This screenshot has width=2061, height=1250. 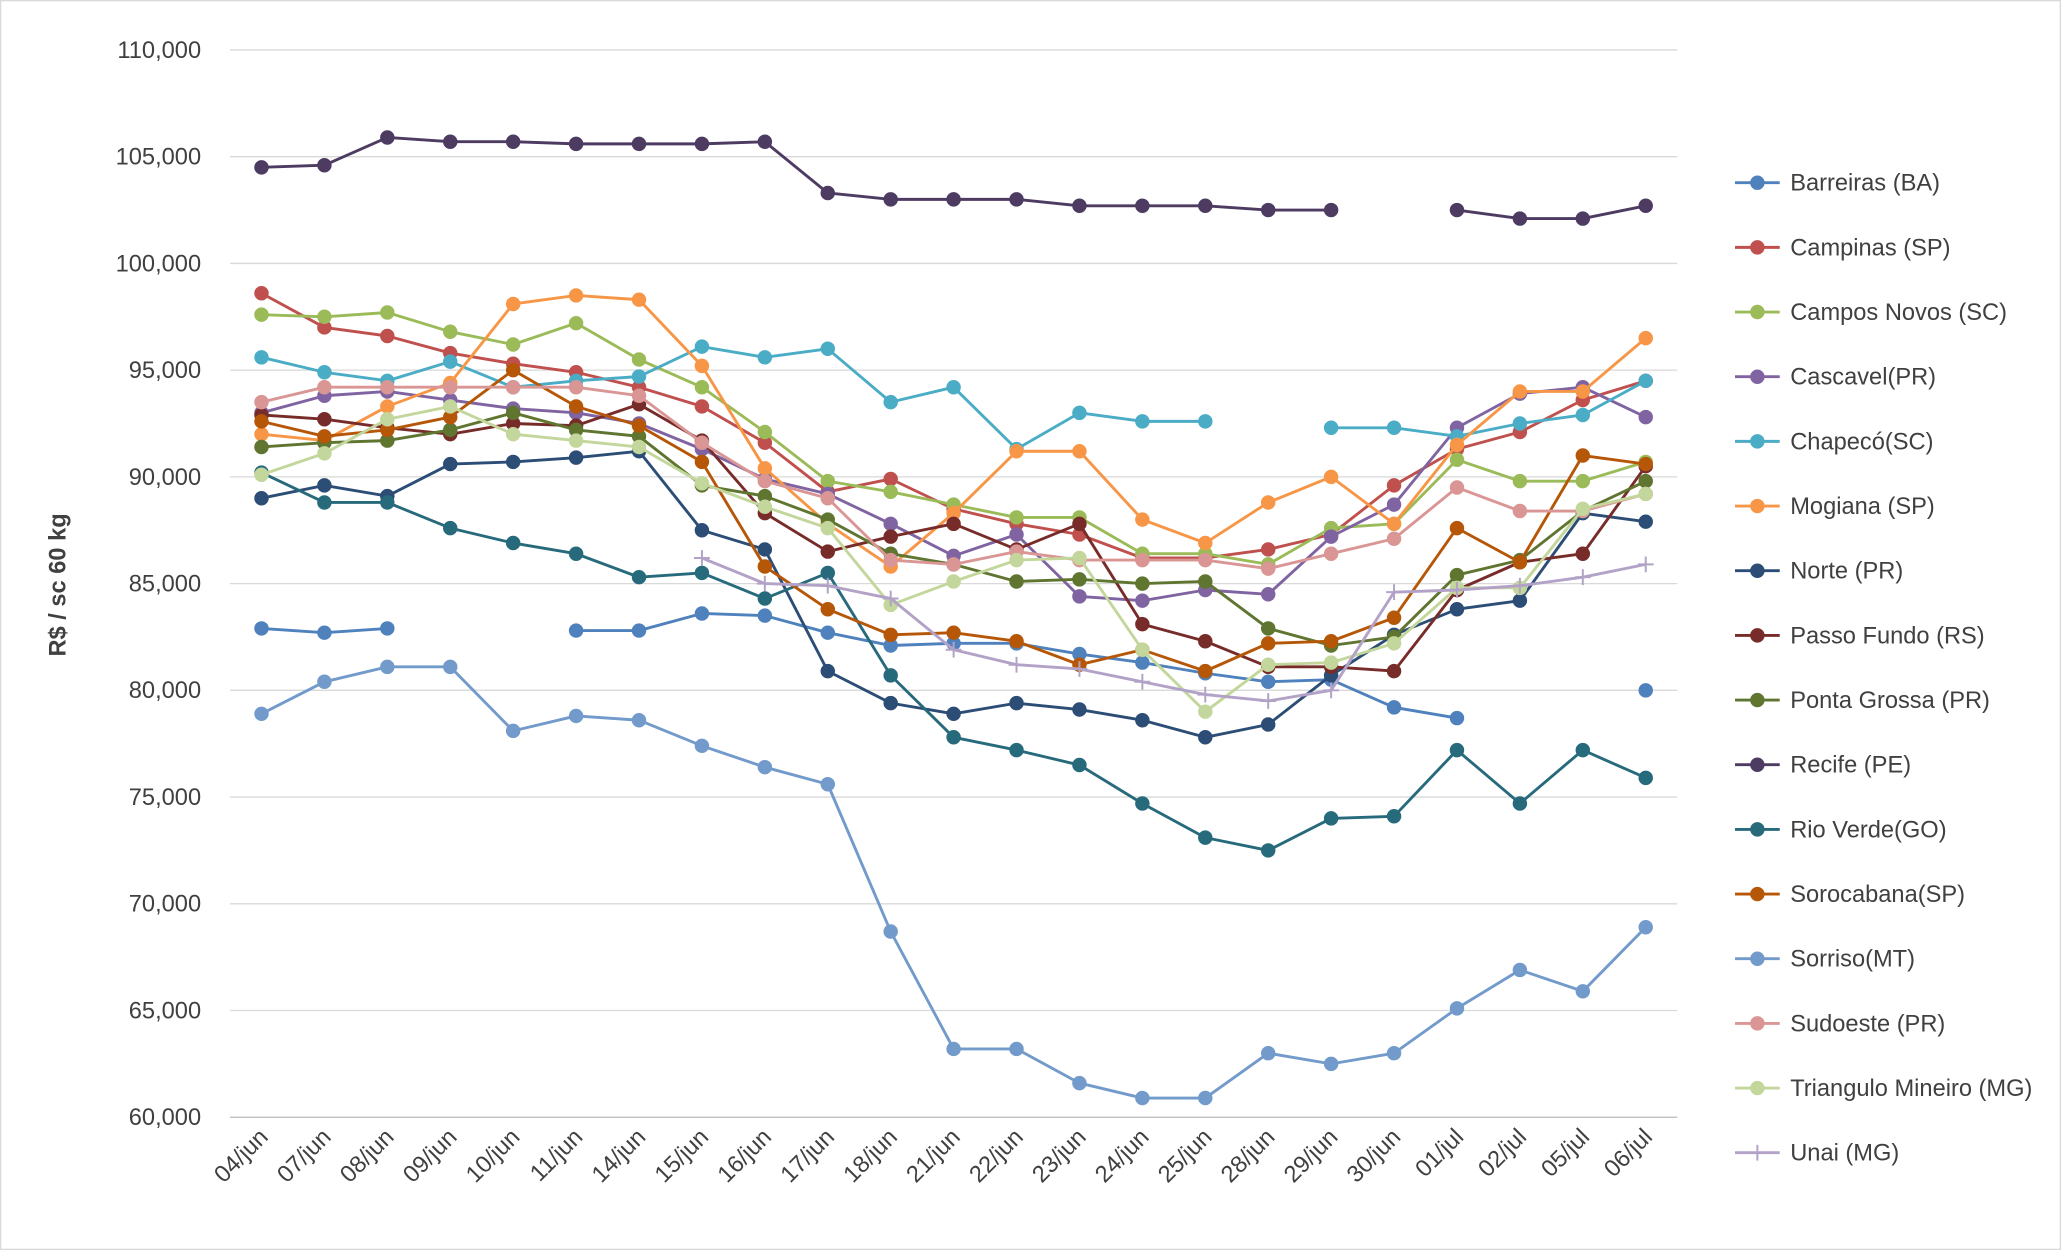 What do you see at coordinates (158, 264) in the screenshot?
I see `y-tick-label: 100,000` at bounding box center [158, 264].